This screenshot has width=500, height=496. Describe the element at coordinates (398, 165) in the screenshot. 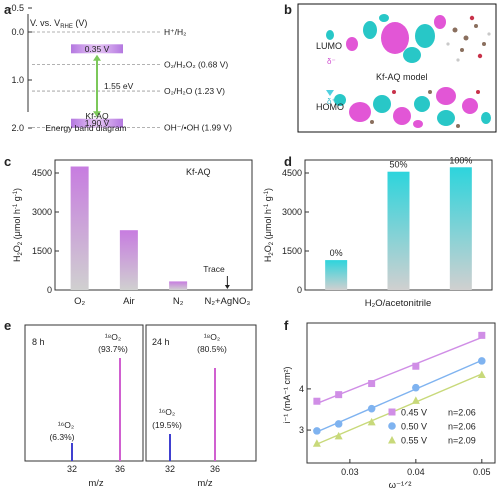

I see `category-label: 50%` at that location.